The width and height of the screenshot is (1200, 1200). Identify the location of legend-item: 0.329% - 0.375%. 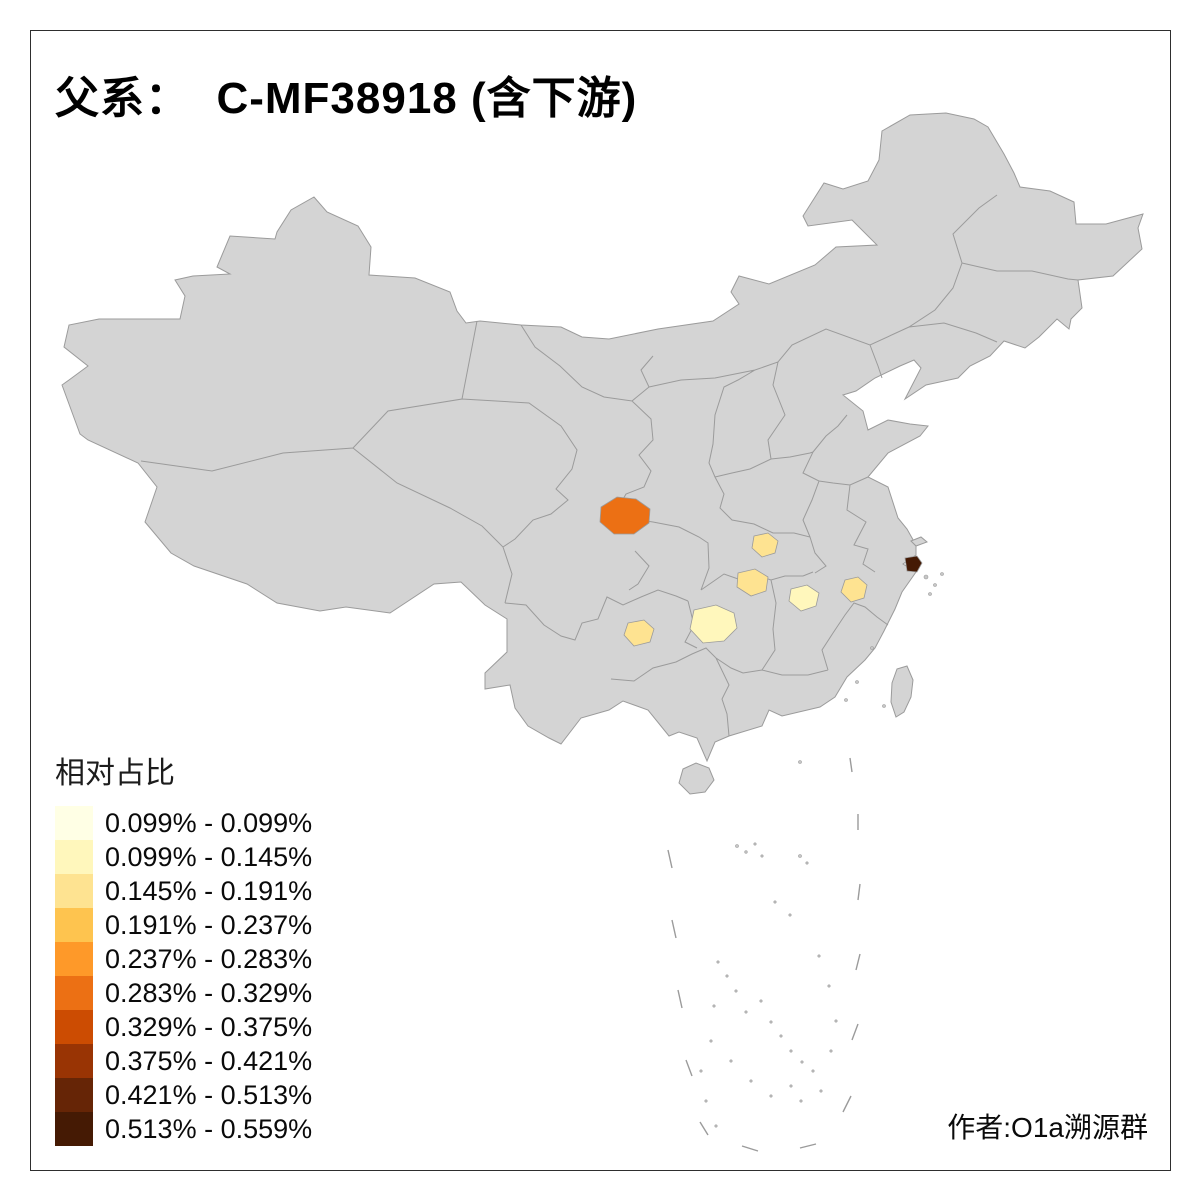
(183, 1027).